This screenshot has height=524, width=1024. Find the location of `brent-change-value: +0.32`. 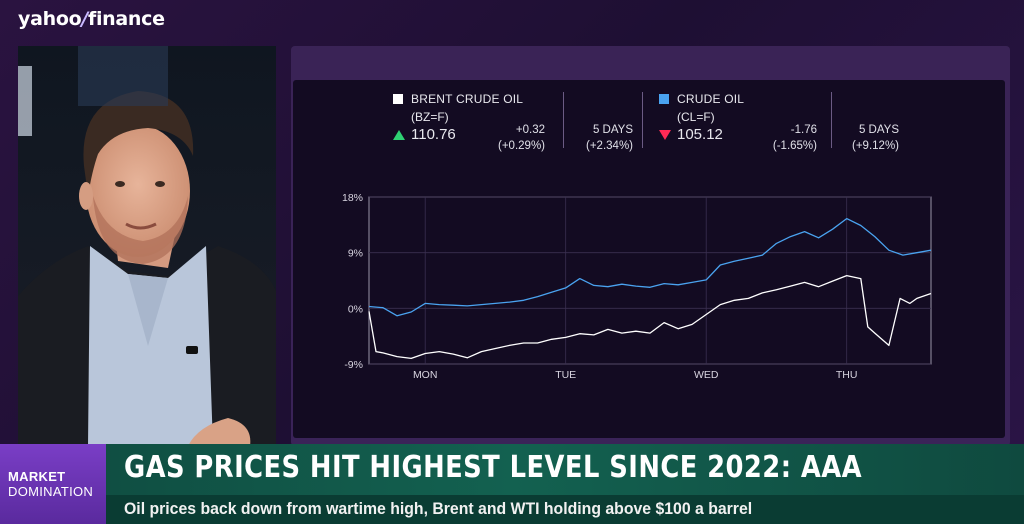

brent-change-value: +0.32 is located at coordinates (530, 130).